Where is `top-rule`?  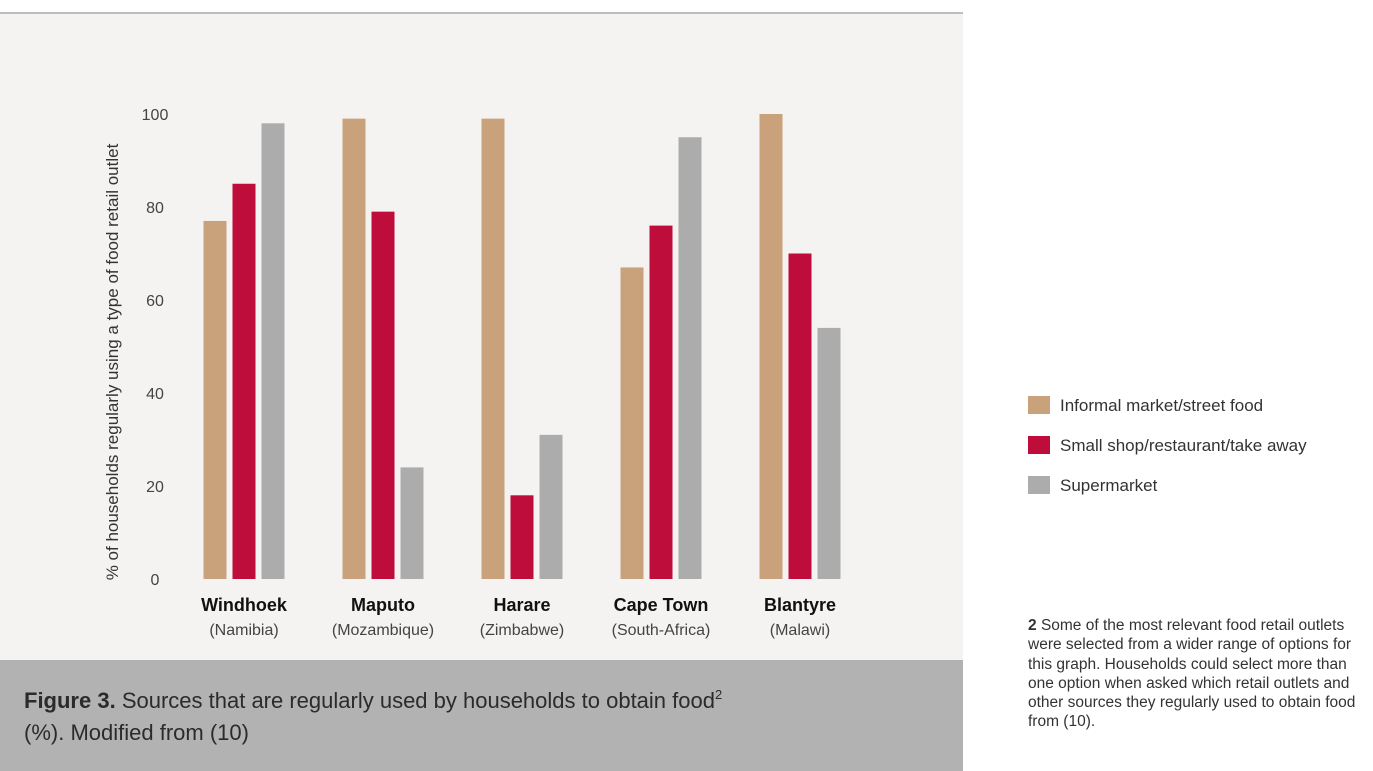
top-rule is located at coordinates (481, 13).